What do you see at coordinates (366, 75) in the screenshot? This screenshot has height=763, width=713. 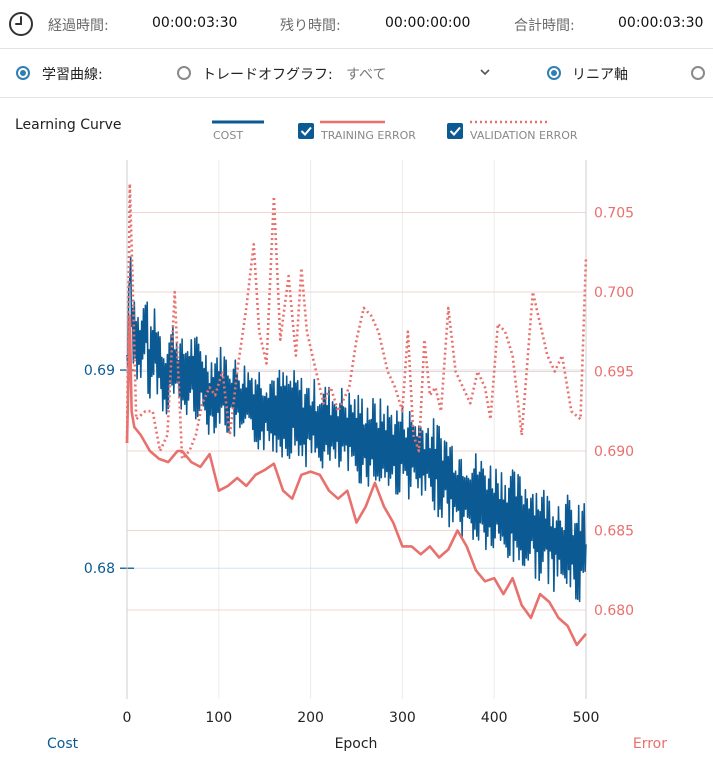 I see `series-select-value: すべて` at bounding box center [366, 75].